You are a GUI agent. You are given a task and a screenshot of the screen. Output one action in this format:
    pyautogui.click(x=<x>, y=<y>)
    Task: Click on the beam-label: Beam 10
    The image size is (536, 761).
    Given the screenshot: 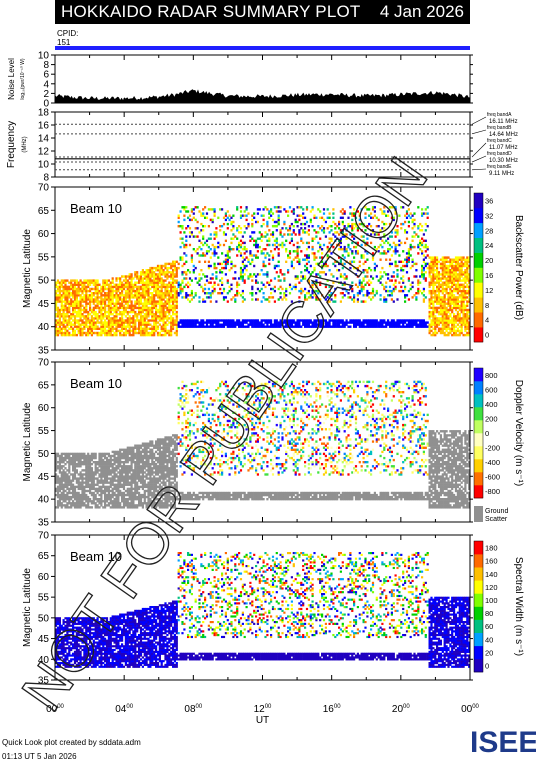 What is the action you would take?
    pyautogui.click(x=96, y=208)
    